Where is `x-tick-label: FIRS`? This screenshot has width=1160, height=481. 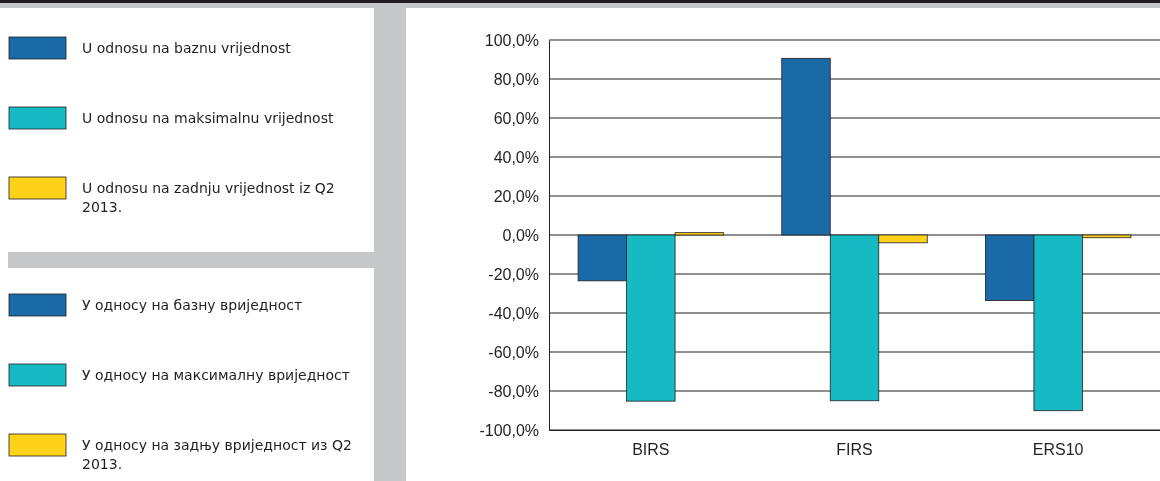 x-tick-label: FIRS is located at coordinates (854, 450).